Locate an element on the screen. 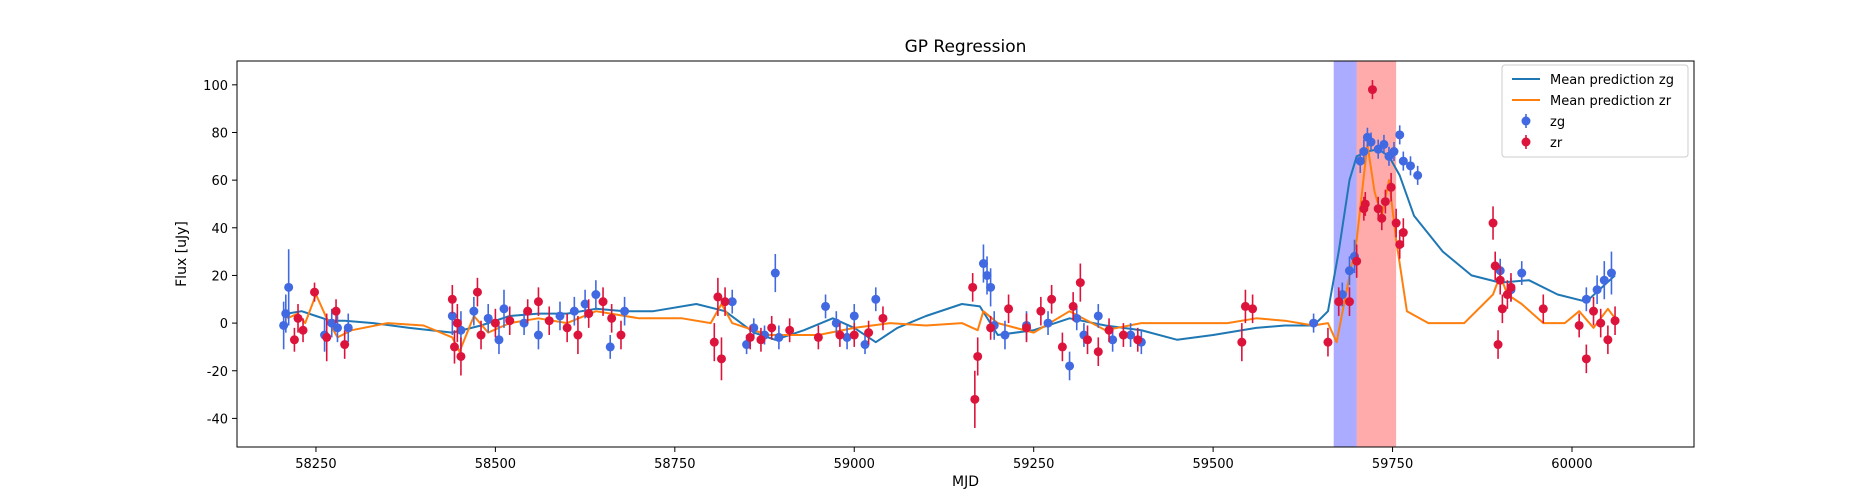 Image resolution: width=1875 pixels, height=504 pixels. x-tick-label: 59000 is located at coordinates (854, 464).